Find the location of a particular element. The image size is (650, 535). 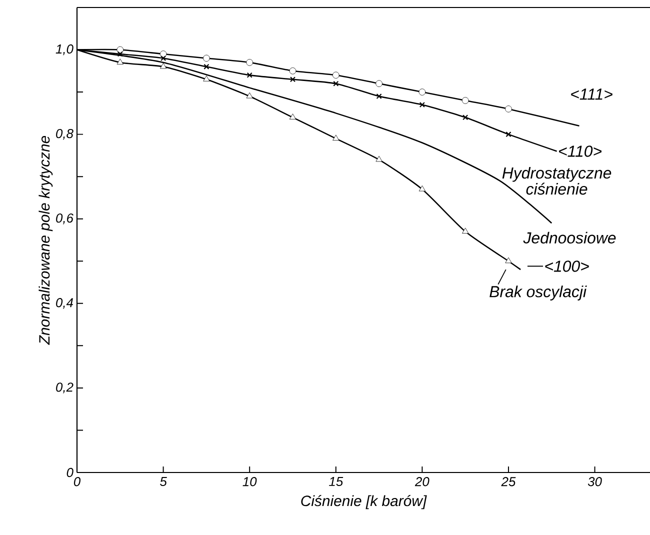

y-axis-title: Znormalizowane pole krytyczne is located at coordinates (45, 240).